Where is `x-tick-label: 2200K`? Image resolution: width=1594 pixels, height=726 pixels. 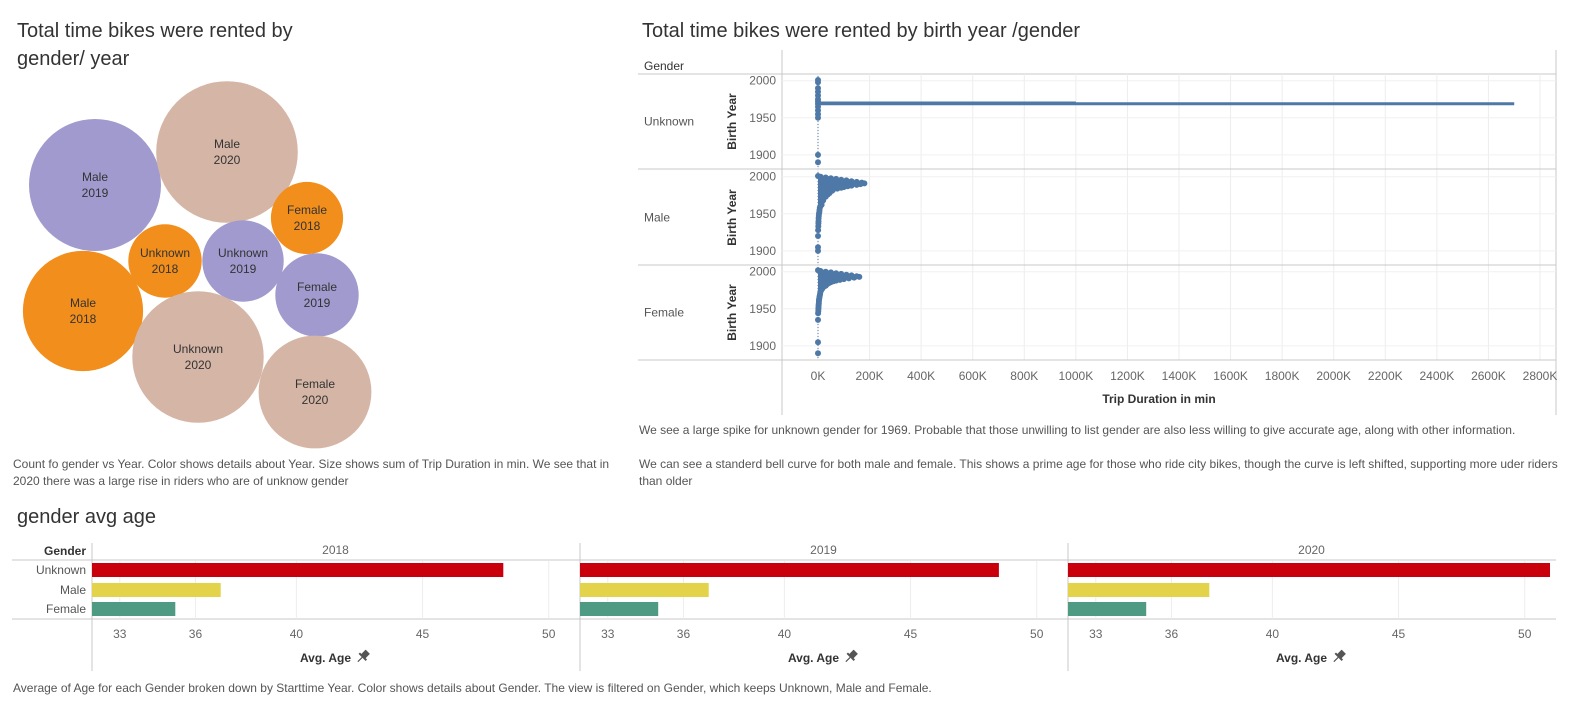
x-tick-label: 2200K is located at coordinates (1385, 376).